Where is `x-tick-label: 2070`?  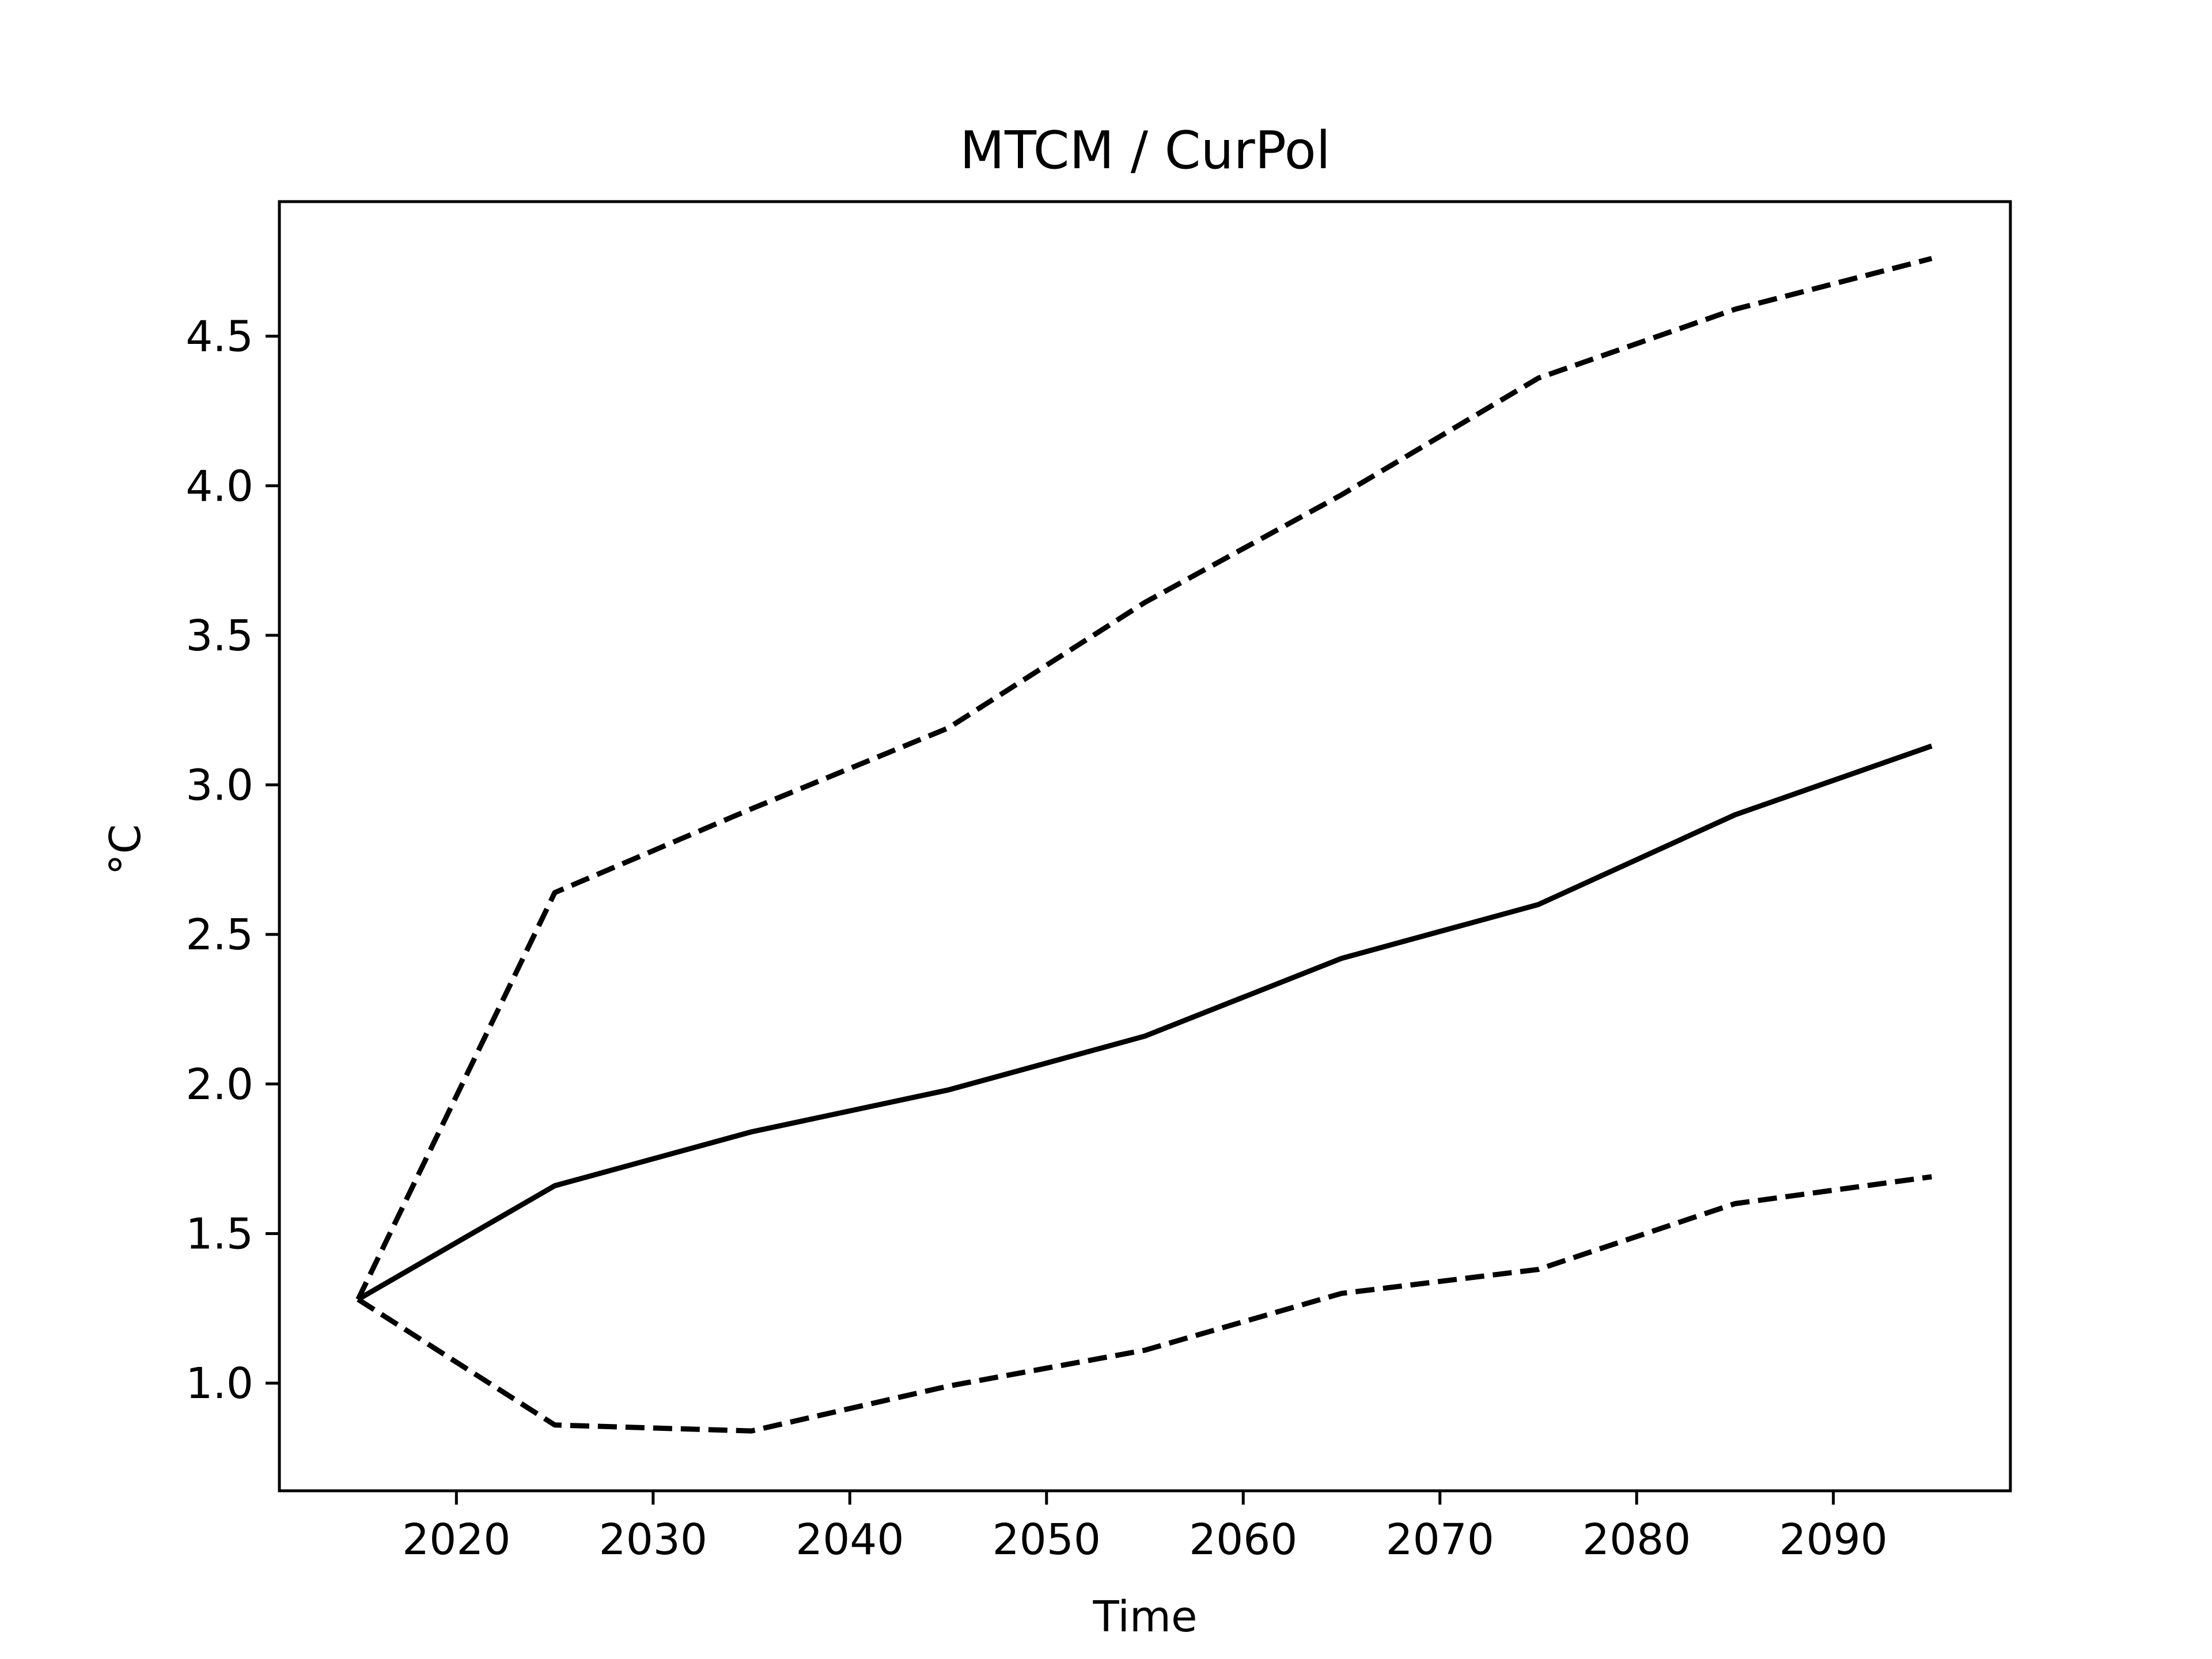 x-tick-label: 2070 is located at coordinates (1440, 1540).